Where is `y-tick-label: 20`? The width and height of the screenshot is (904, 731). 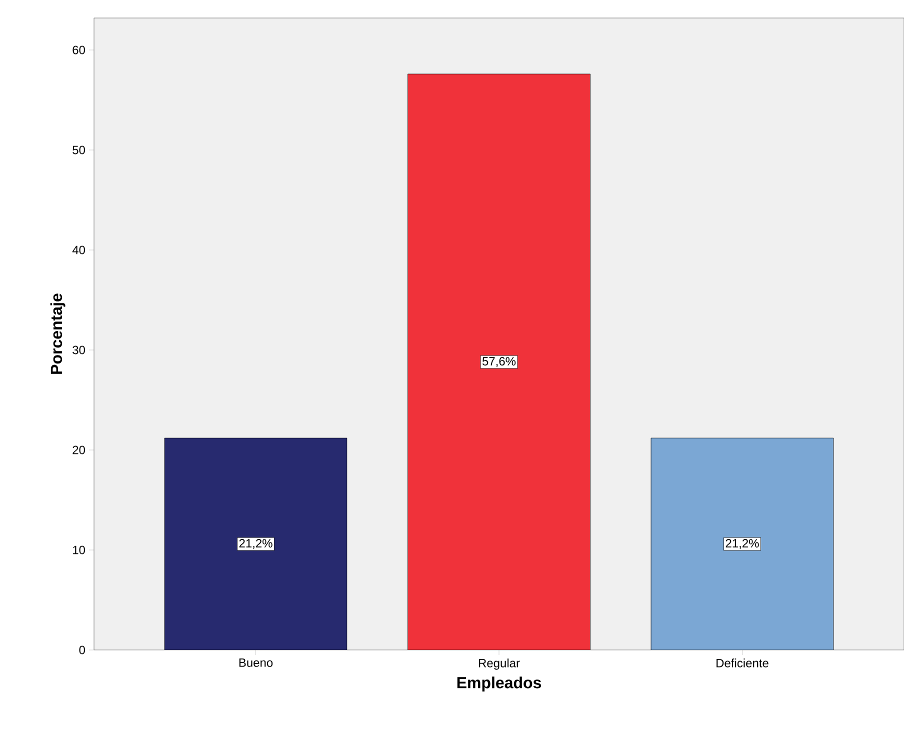
y-tick-label: 20 is located at coordinates (79, 450).